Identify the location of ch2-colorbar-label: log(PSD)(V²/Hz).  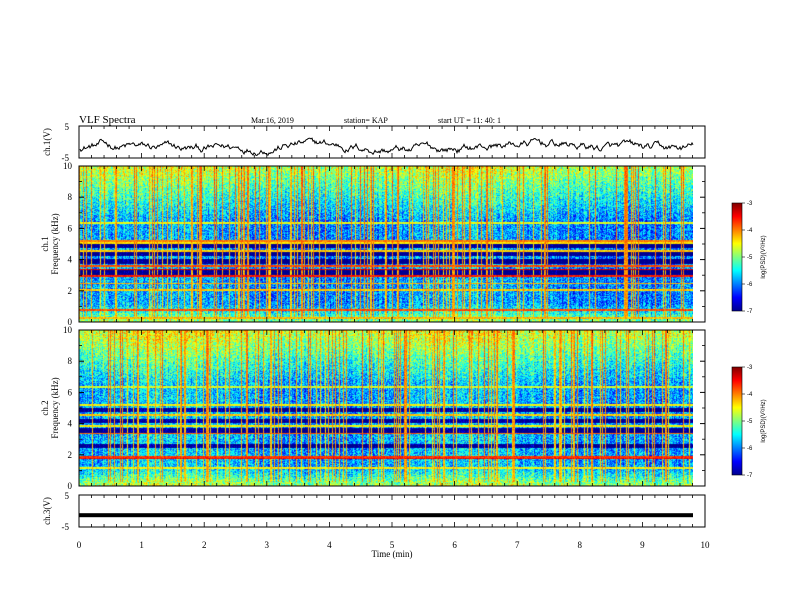
(764, 420).